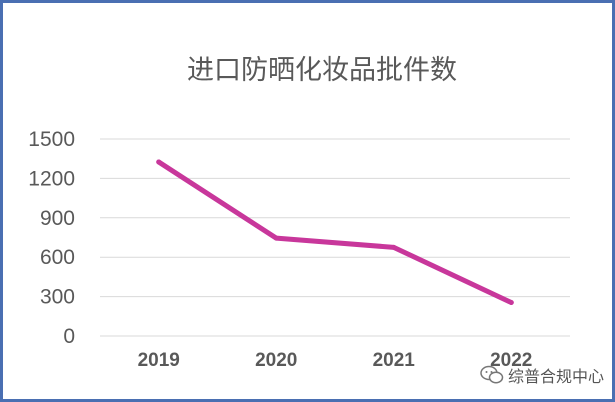 The width and height of the screenshot is (615, 402). I want to click on y-tick-label: 300, so click(57, 297).